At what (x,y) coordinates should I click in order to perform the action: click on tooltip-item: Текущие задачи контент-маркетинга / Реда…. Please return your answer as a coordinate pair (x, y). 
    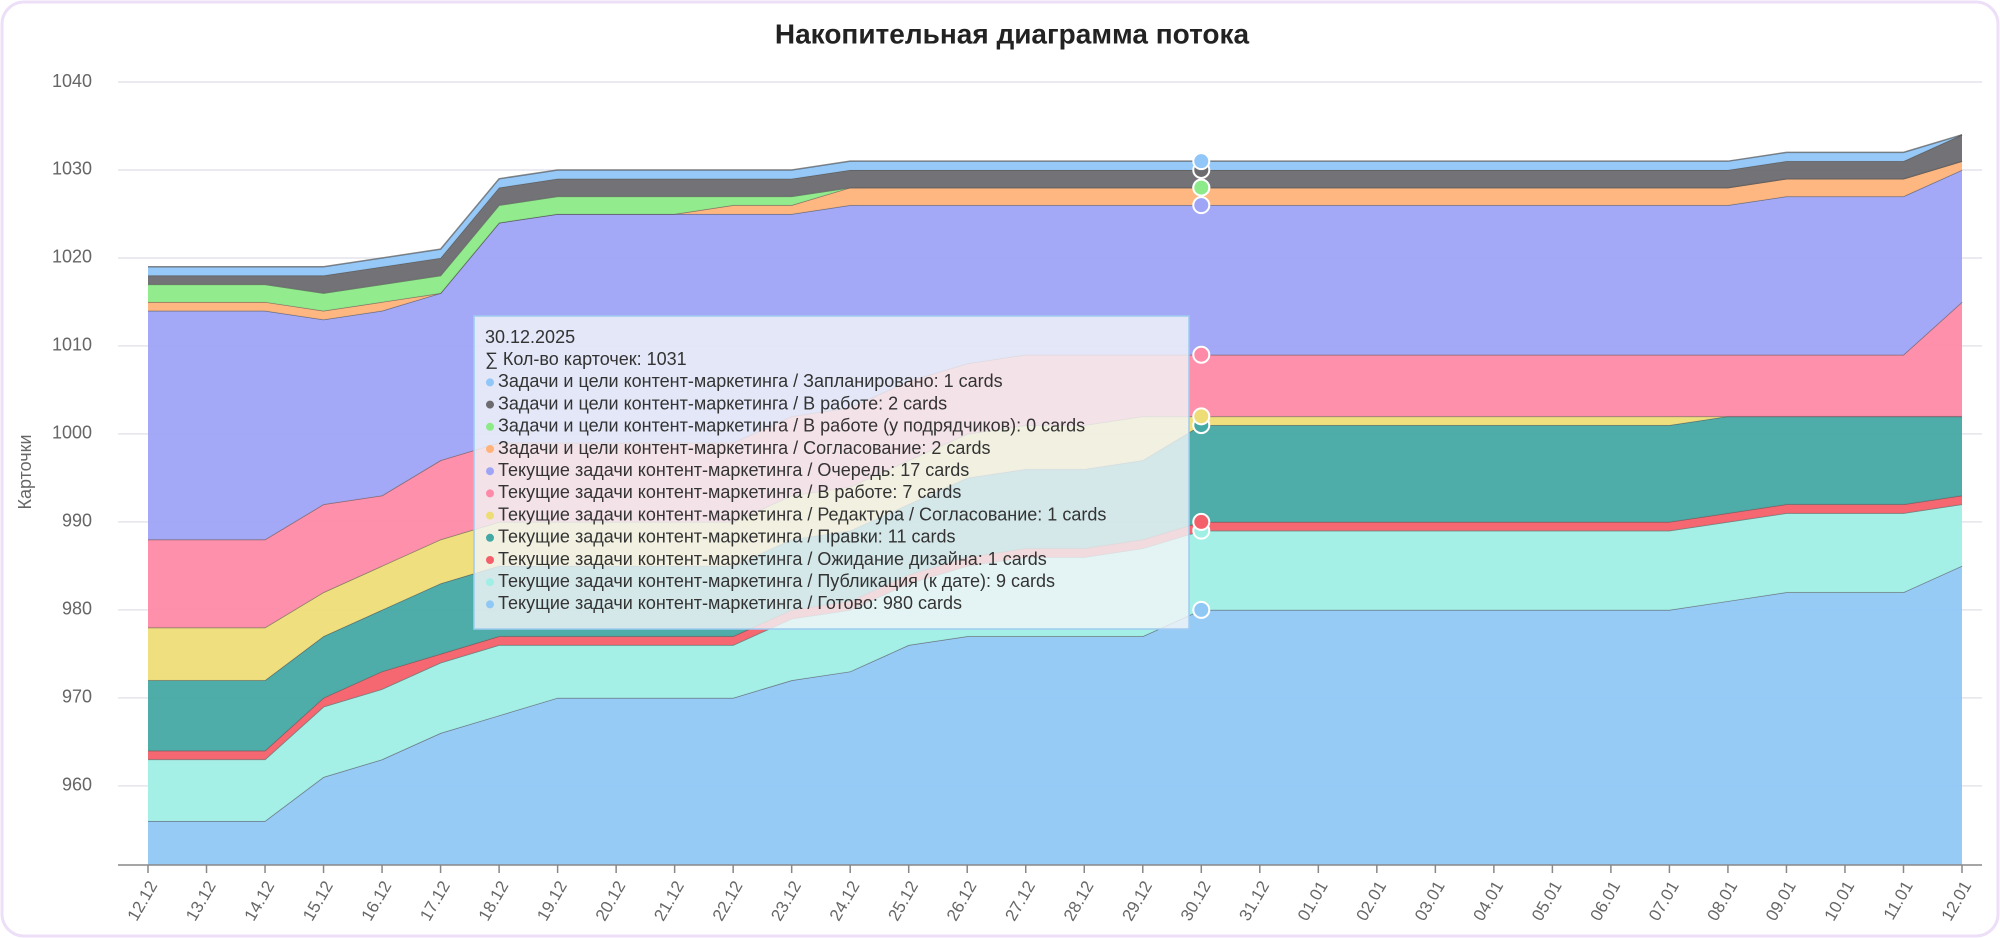
    Looking at the image, I should click on (802, 514).